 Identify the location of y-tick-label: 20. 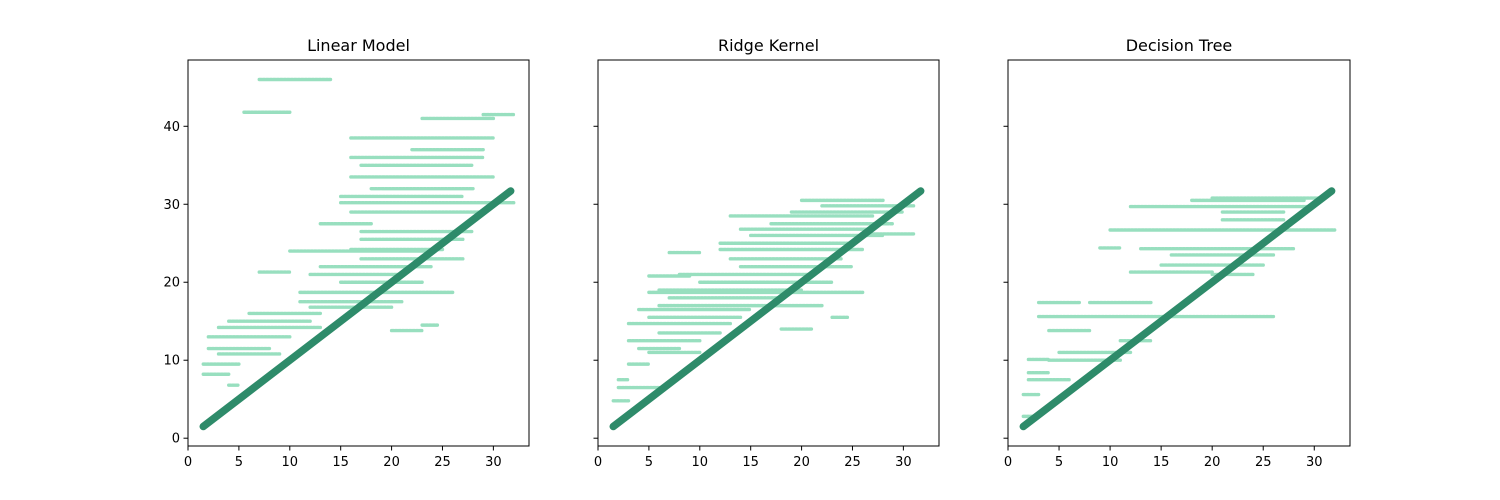
(171, 283).